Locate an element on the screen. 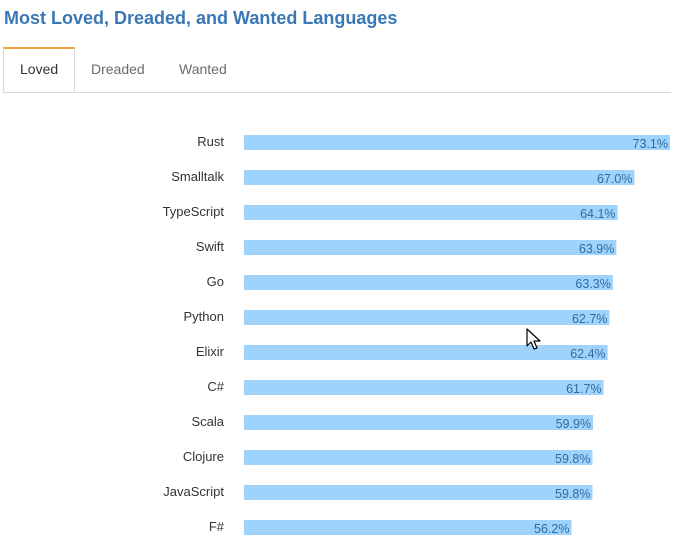 Image resolution: width=679 pixels, height=545 pixels. category-label: Elixir is located at coordinates (210, 351).